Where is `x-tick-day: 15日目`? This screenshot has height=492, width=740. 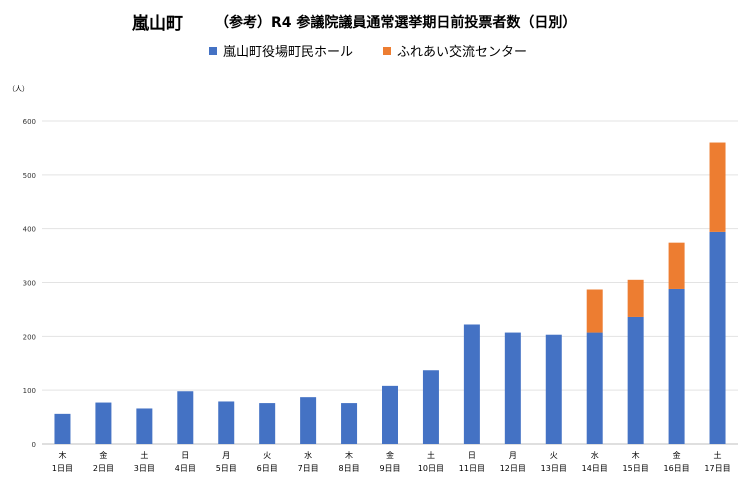
x-tick-day: 15日目 is located at coordinates (636, 468).